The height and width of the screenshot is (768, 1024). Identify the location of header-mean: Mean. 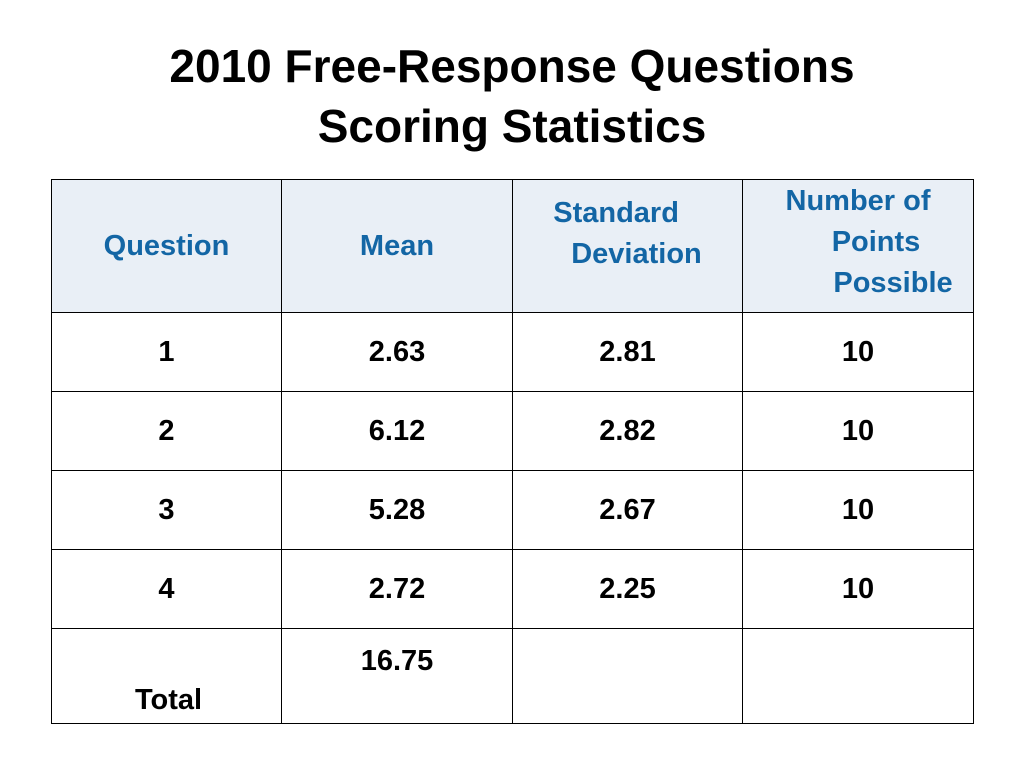
(397, 246).